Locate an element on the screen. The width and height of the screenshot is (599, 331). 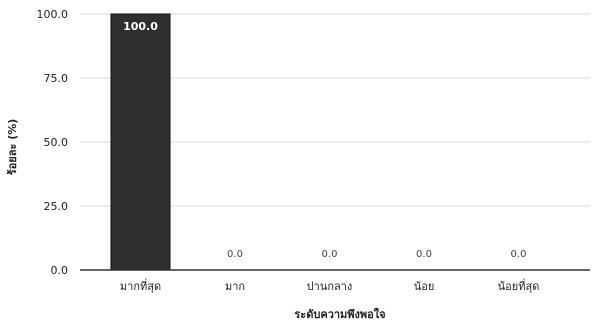
y-tick-label: 50.0 is located at coordinates (56, 142).